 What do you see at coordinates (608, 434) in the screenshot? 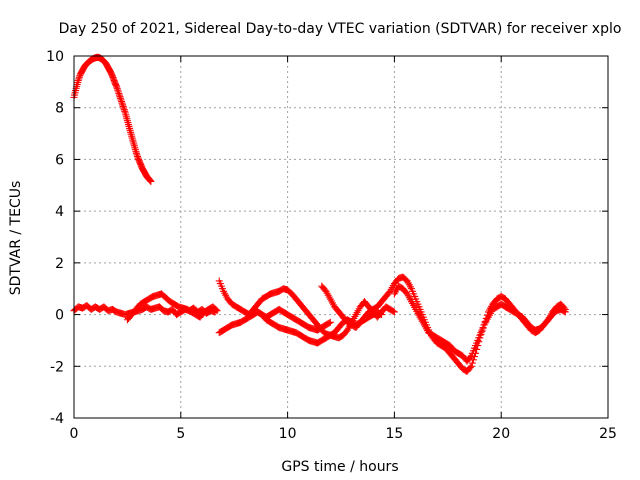
I see `x-tick-label: 25` at bounding box center [608, 434].